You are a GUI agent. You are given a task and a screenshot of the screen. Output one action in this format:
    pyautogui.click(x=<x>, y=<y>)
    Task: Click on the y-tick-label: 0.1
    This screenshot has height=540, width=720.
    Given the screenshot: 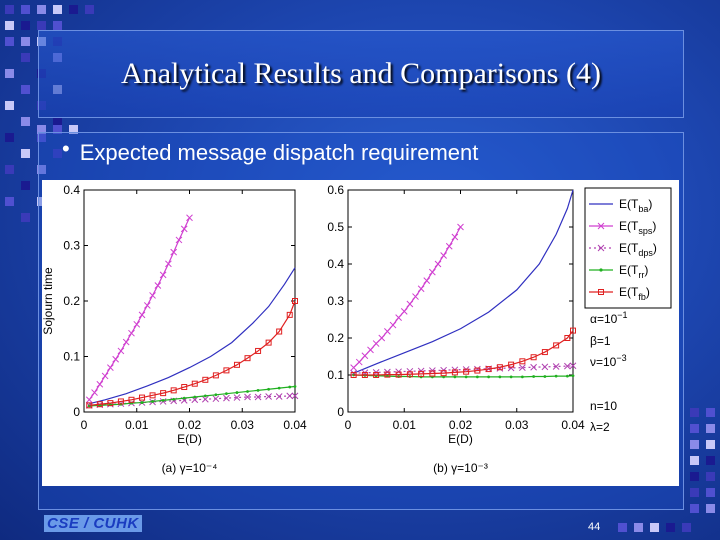 What is the action you would take?
    pyautogui.click(x=71, y=357)
    